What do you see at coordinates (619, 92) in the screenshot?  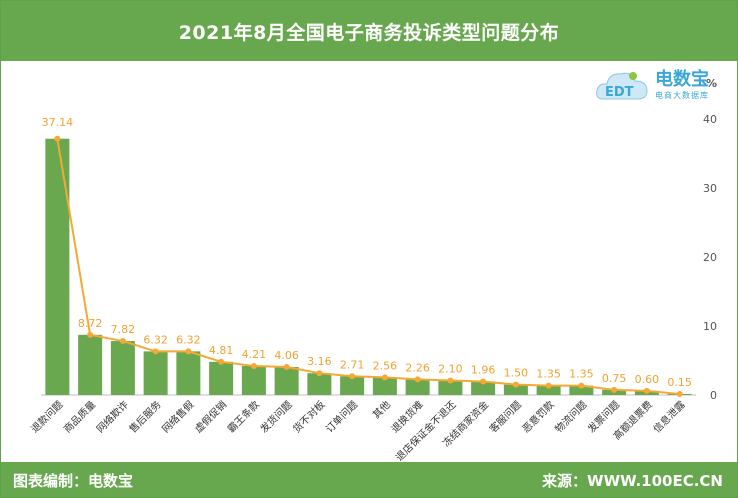 I see `logo-mark: EDT` at bounding box center [619, 92].